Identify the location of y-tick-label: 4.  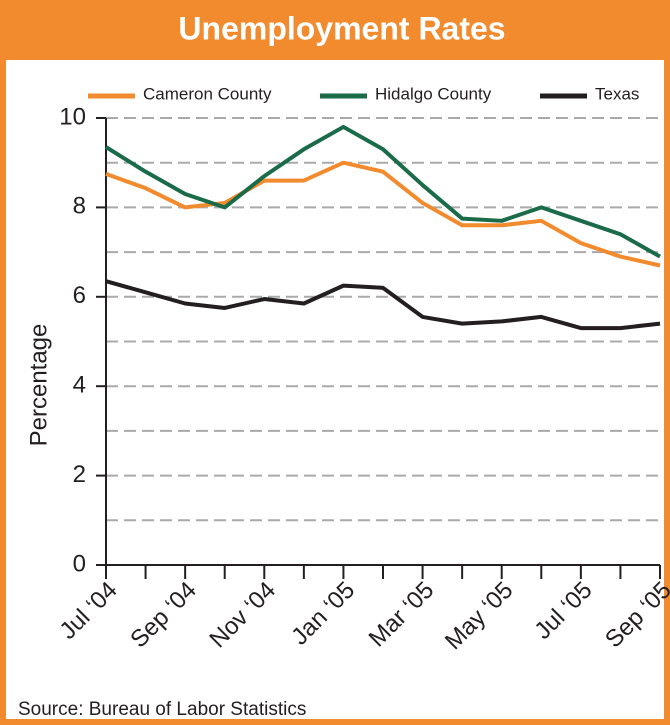
(79, 385).